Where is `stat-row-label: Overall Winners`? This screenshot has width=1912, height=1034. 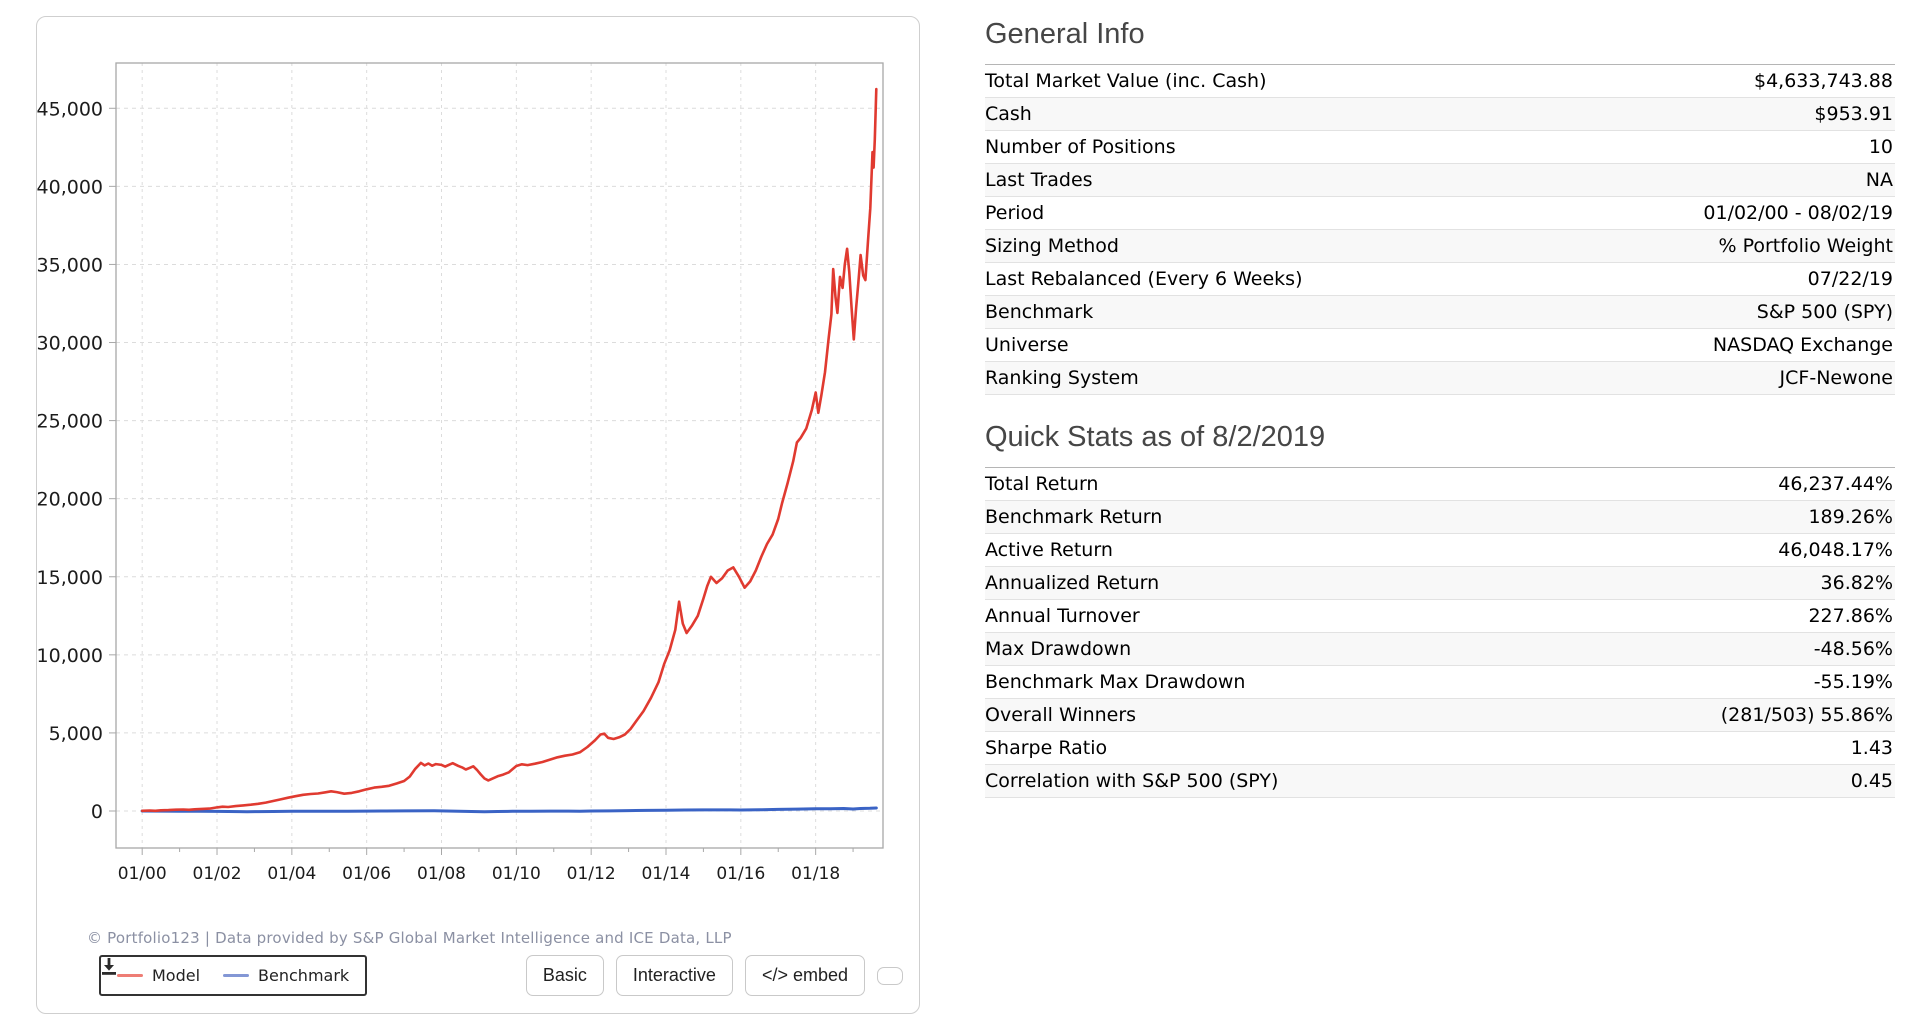 stat-row-label: Overall Winners is located at coordinates (1061, 715).